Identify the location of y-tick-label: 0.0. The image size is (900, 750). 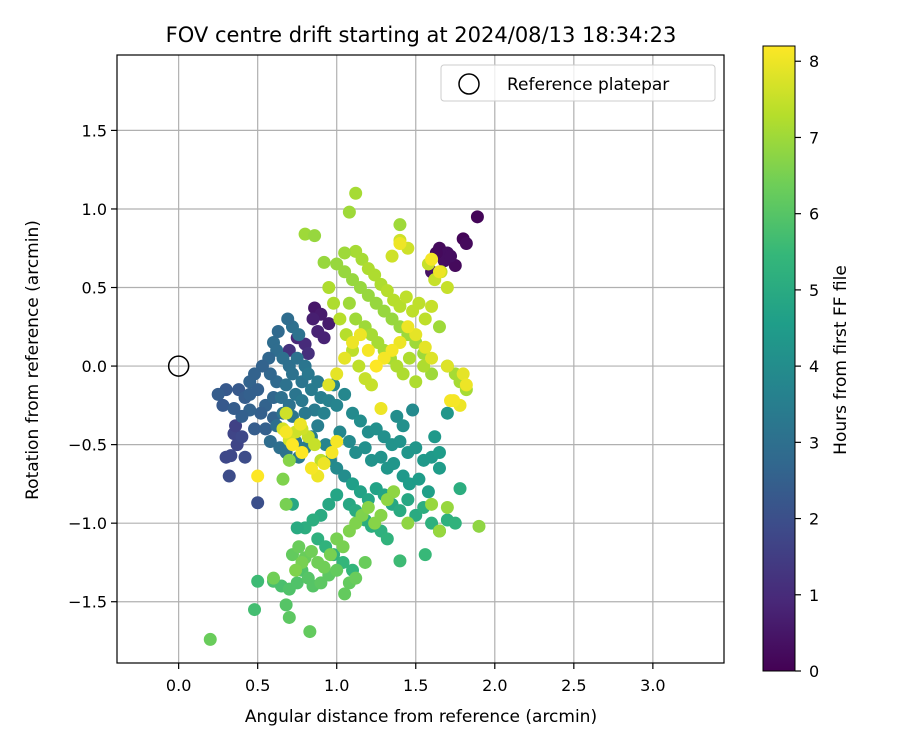
(94, 366).